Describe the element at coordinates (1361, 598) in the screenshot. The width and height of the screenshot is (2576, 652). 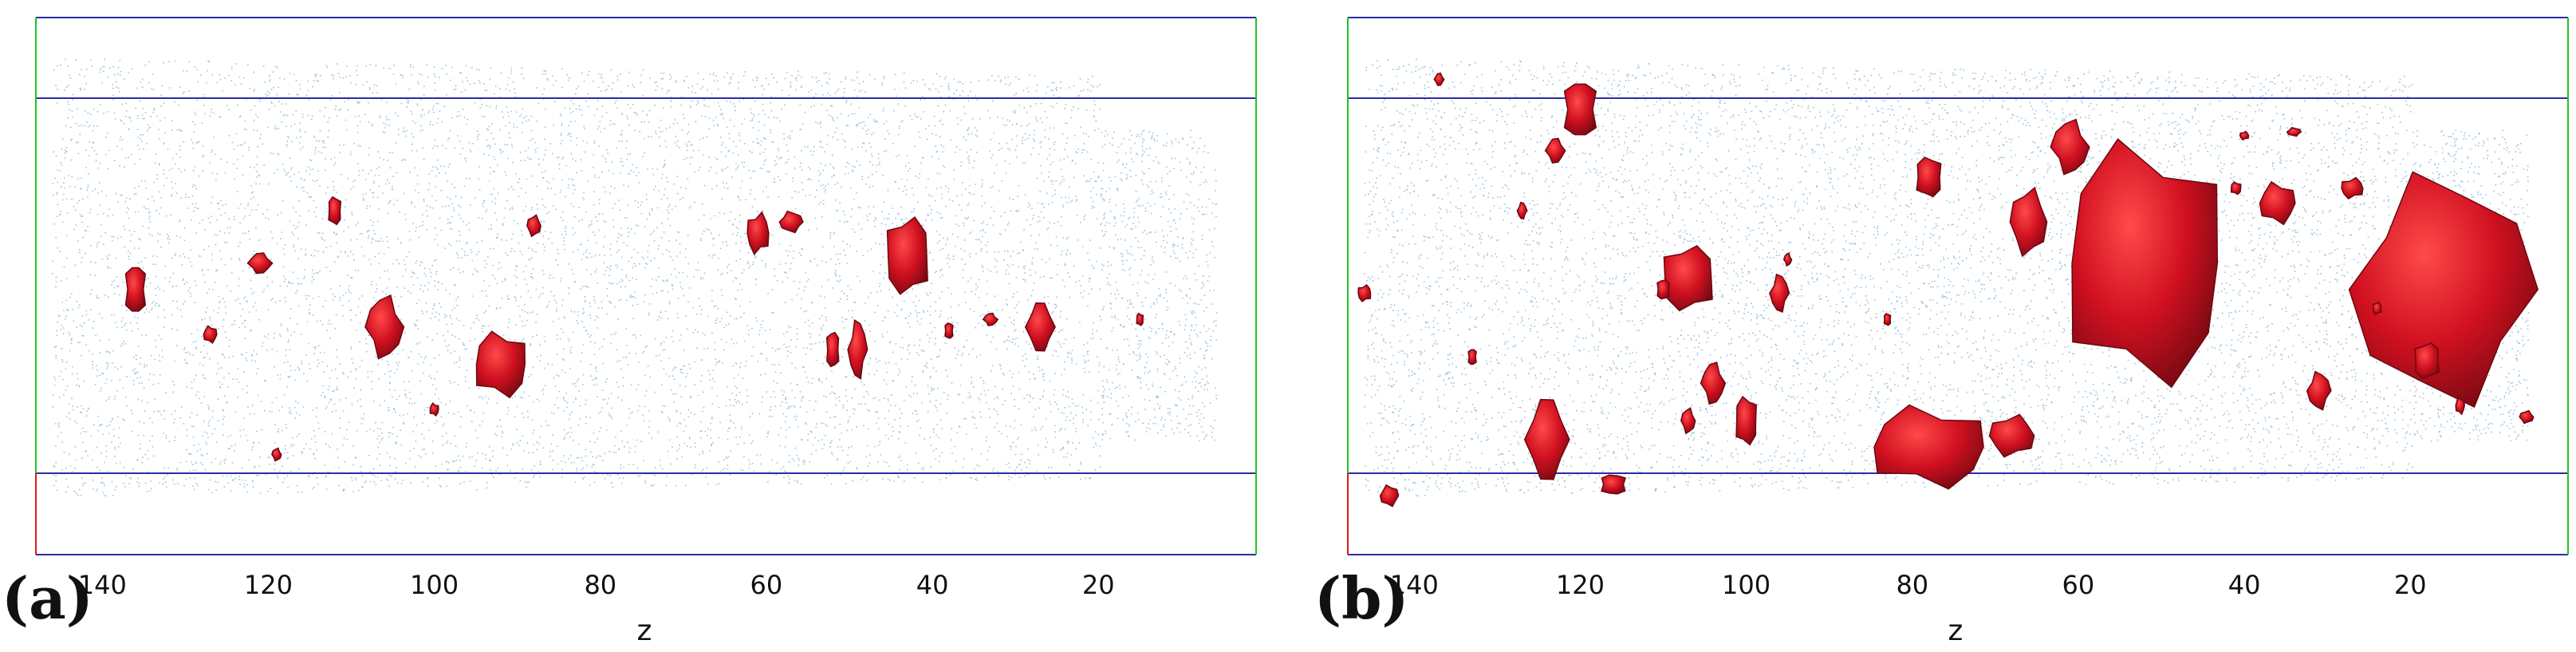
I see `panel-label-b: (b)` at that location.